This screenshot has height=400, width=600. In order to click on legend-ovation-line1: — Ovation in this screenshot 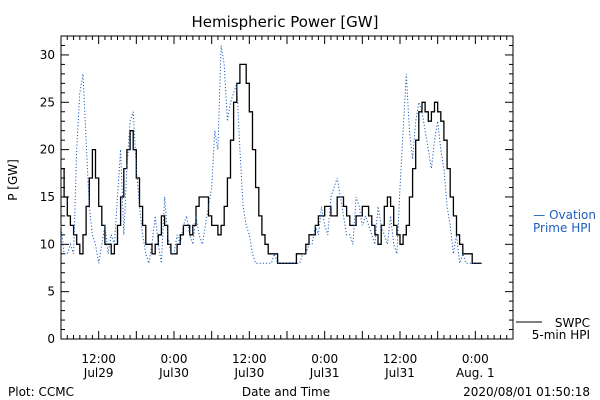, I will do `click(564, 215)`.